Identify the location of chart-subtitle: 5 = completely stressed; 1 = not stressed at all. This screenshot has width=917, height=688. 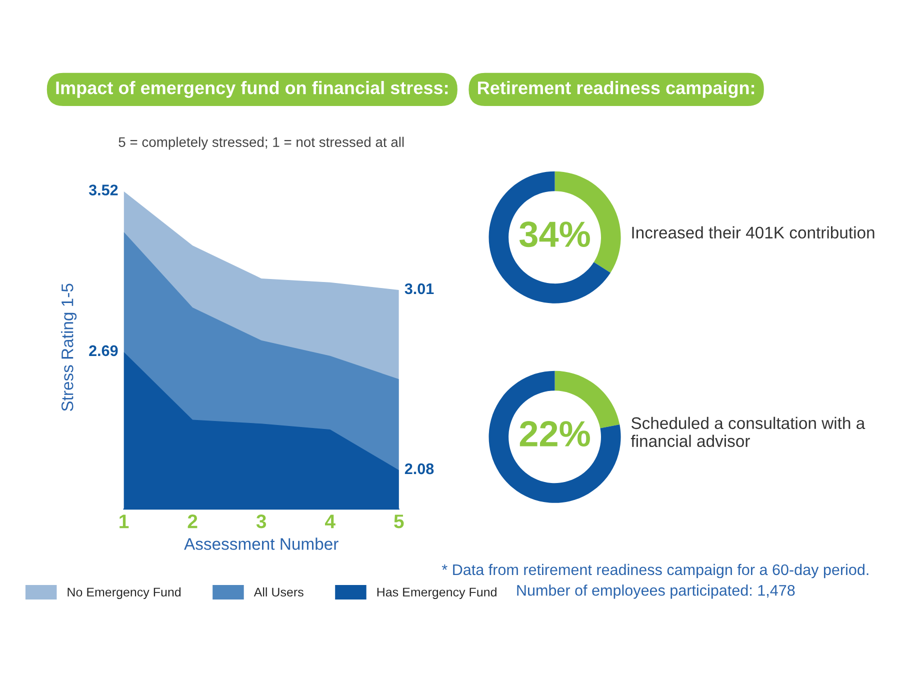
(261, 143).